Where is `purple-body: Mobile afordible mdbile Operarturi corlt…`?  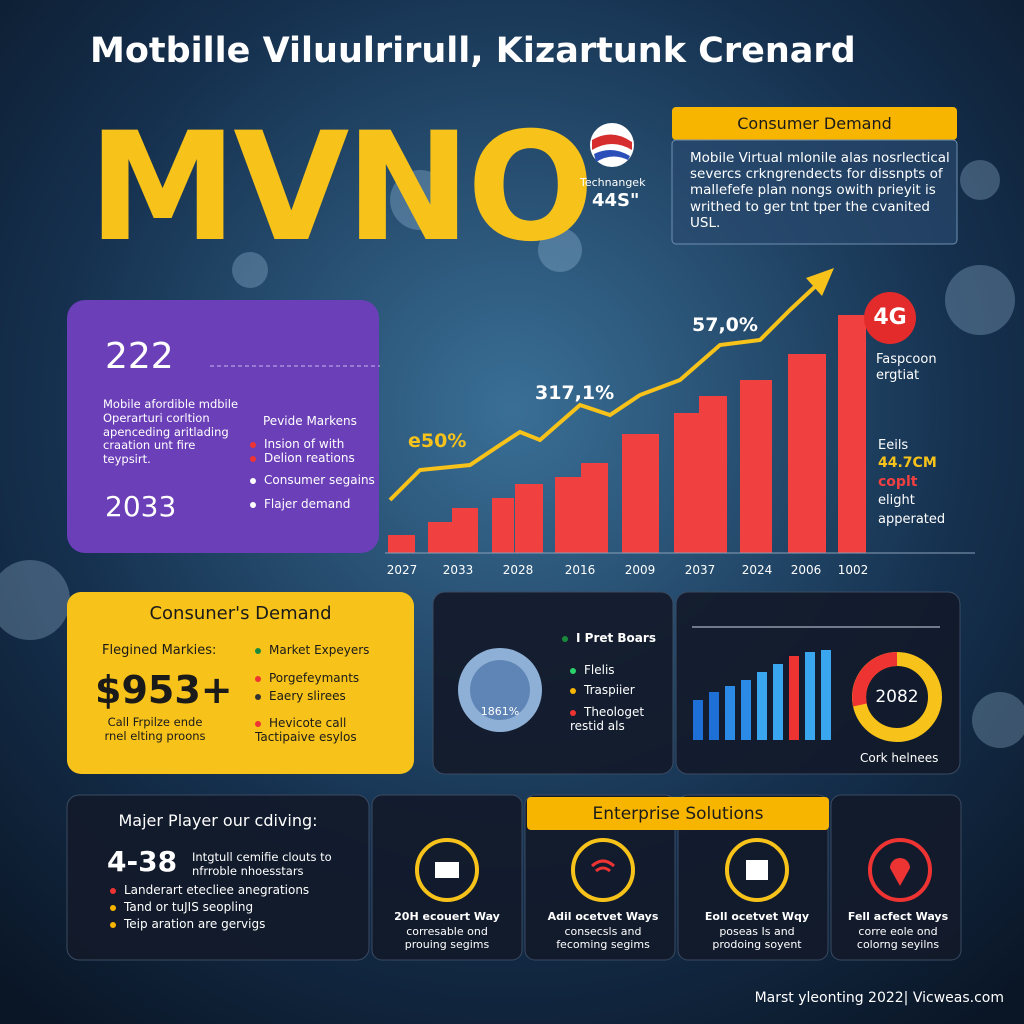 purple-body: Mobile afordible mdbile Operarturi corlt… is located at coordinates (171, 432).